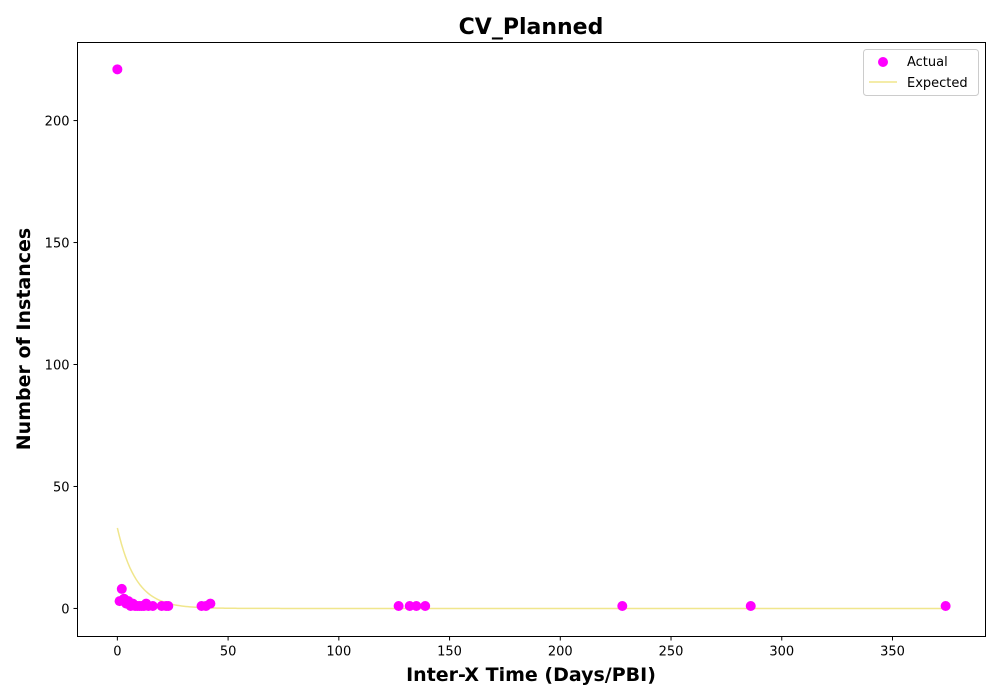  I want to click on x-axis-label: Inter-X Time (Days/PBI), so click(531, 675).